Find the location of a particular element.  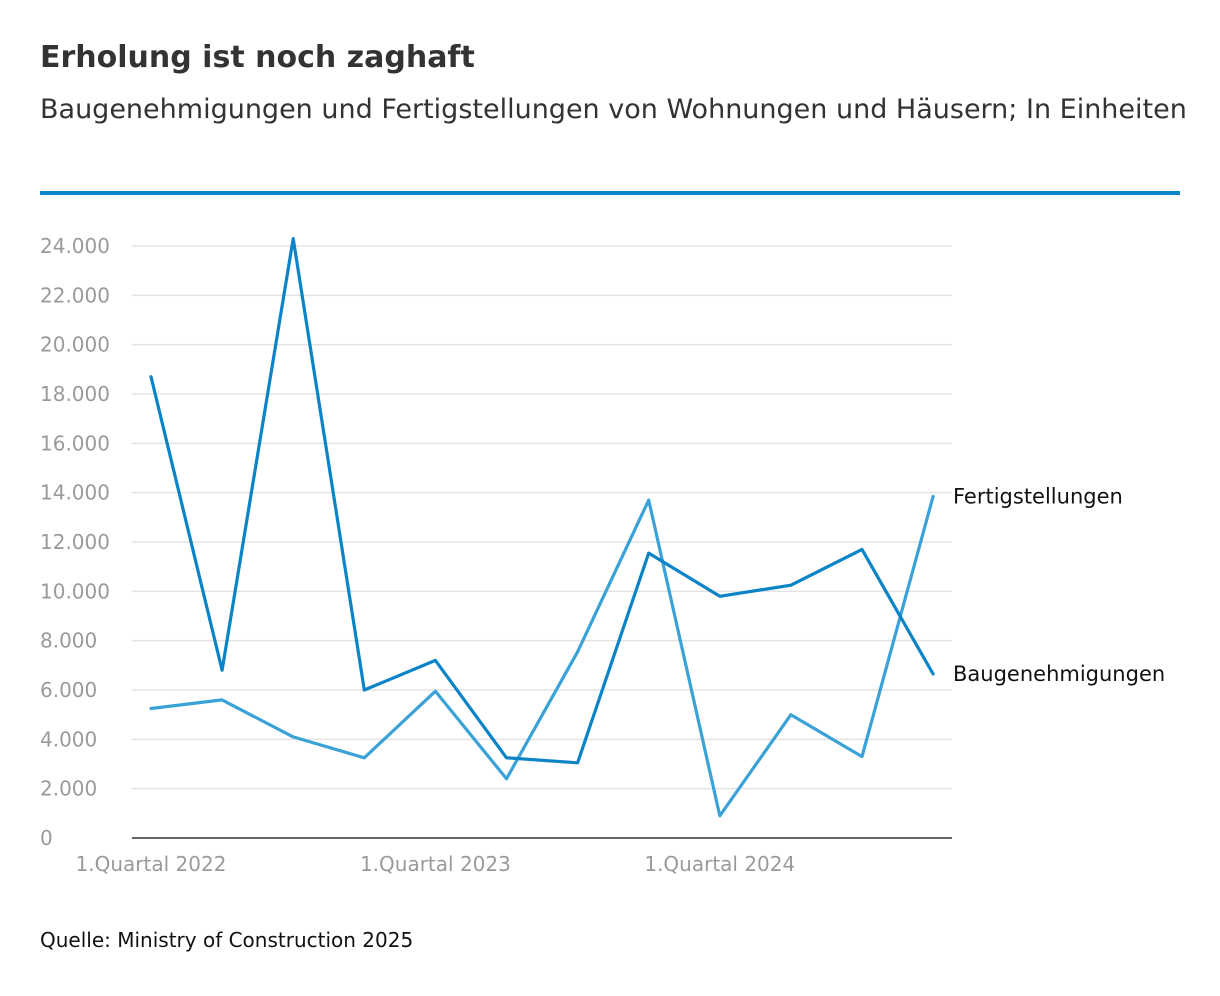

series-label-baugenehmigungen: Baugenehmigungen is located at coordinates (1059, 674).